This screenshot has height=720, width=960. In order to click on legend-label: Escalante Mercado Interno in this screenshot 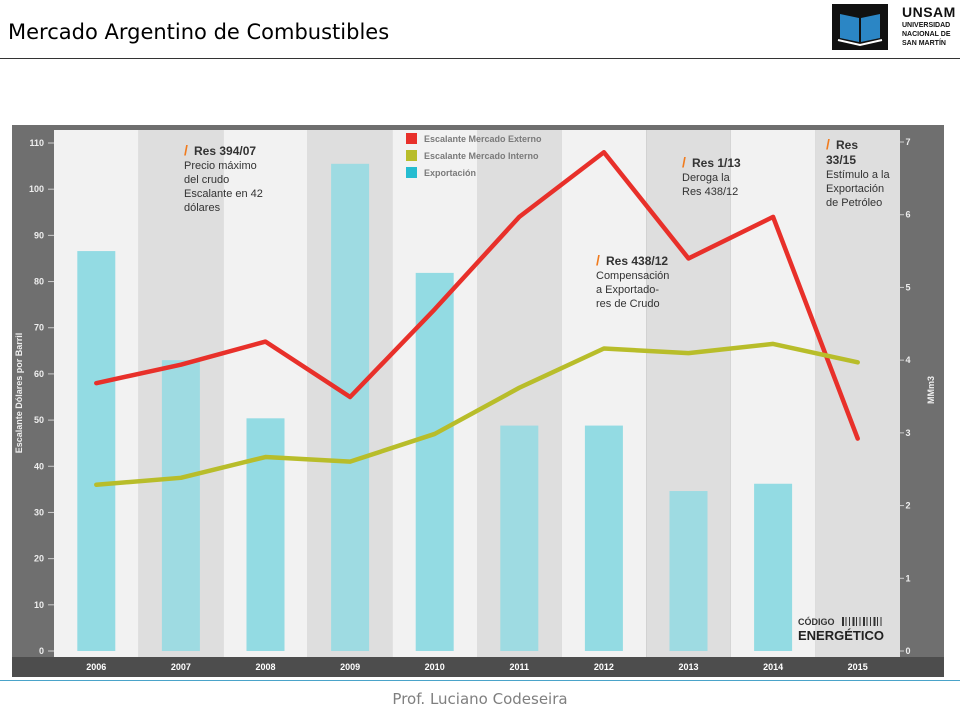, I will do `click(481, 156)`.